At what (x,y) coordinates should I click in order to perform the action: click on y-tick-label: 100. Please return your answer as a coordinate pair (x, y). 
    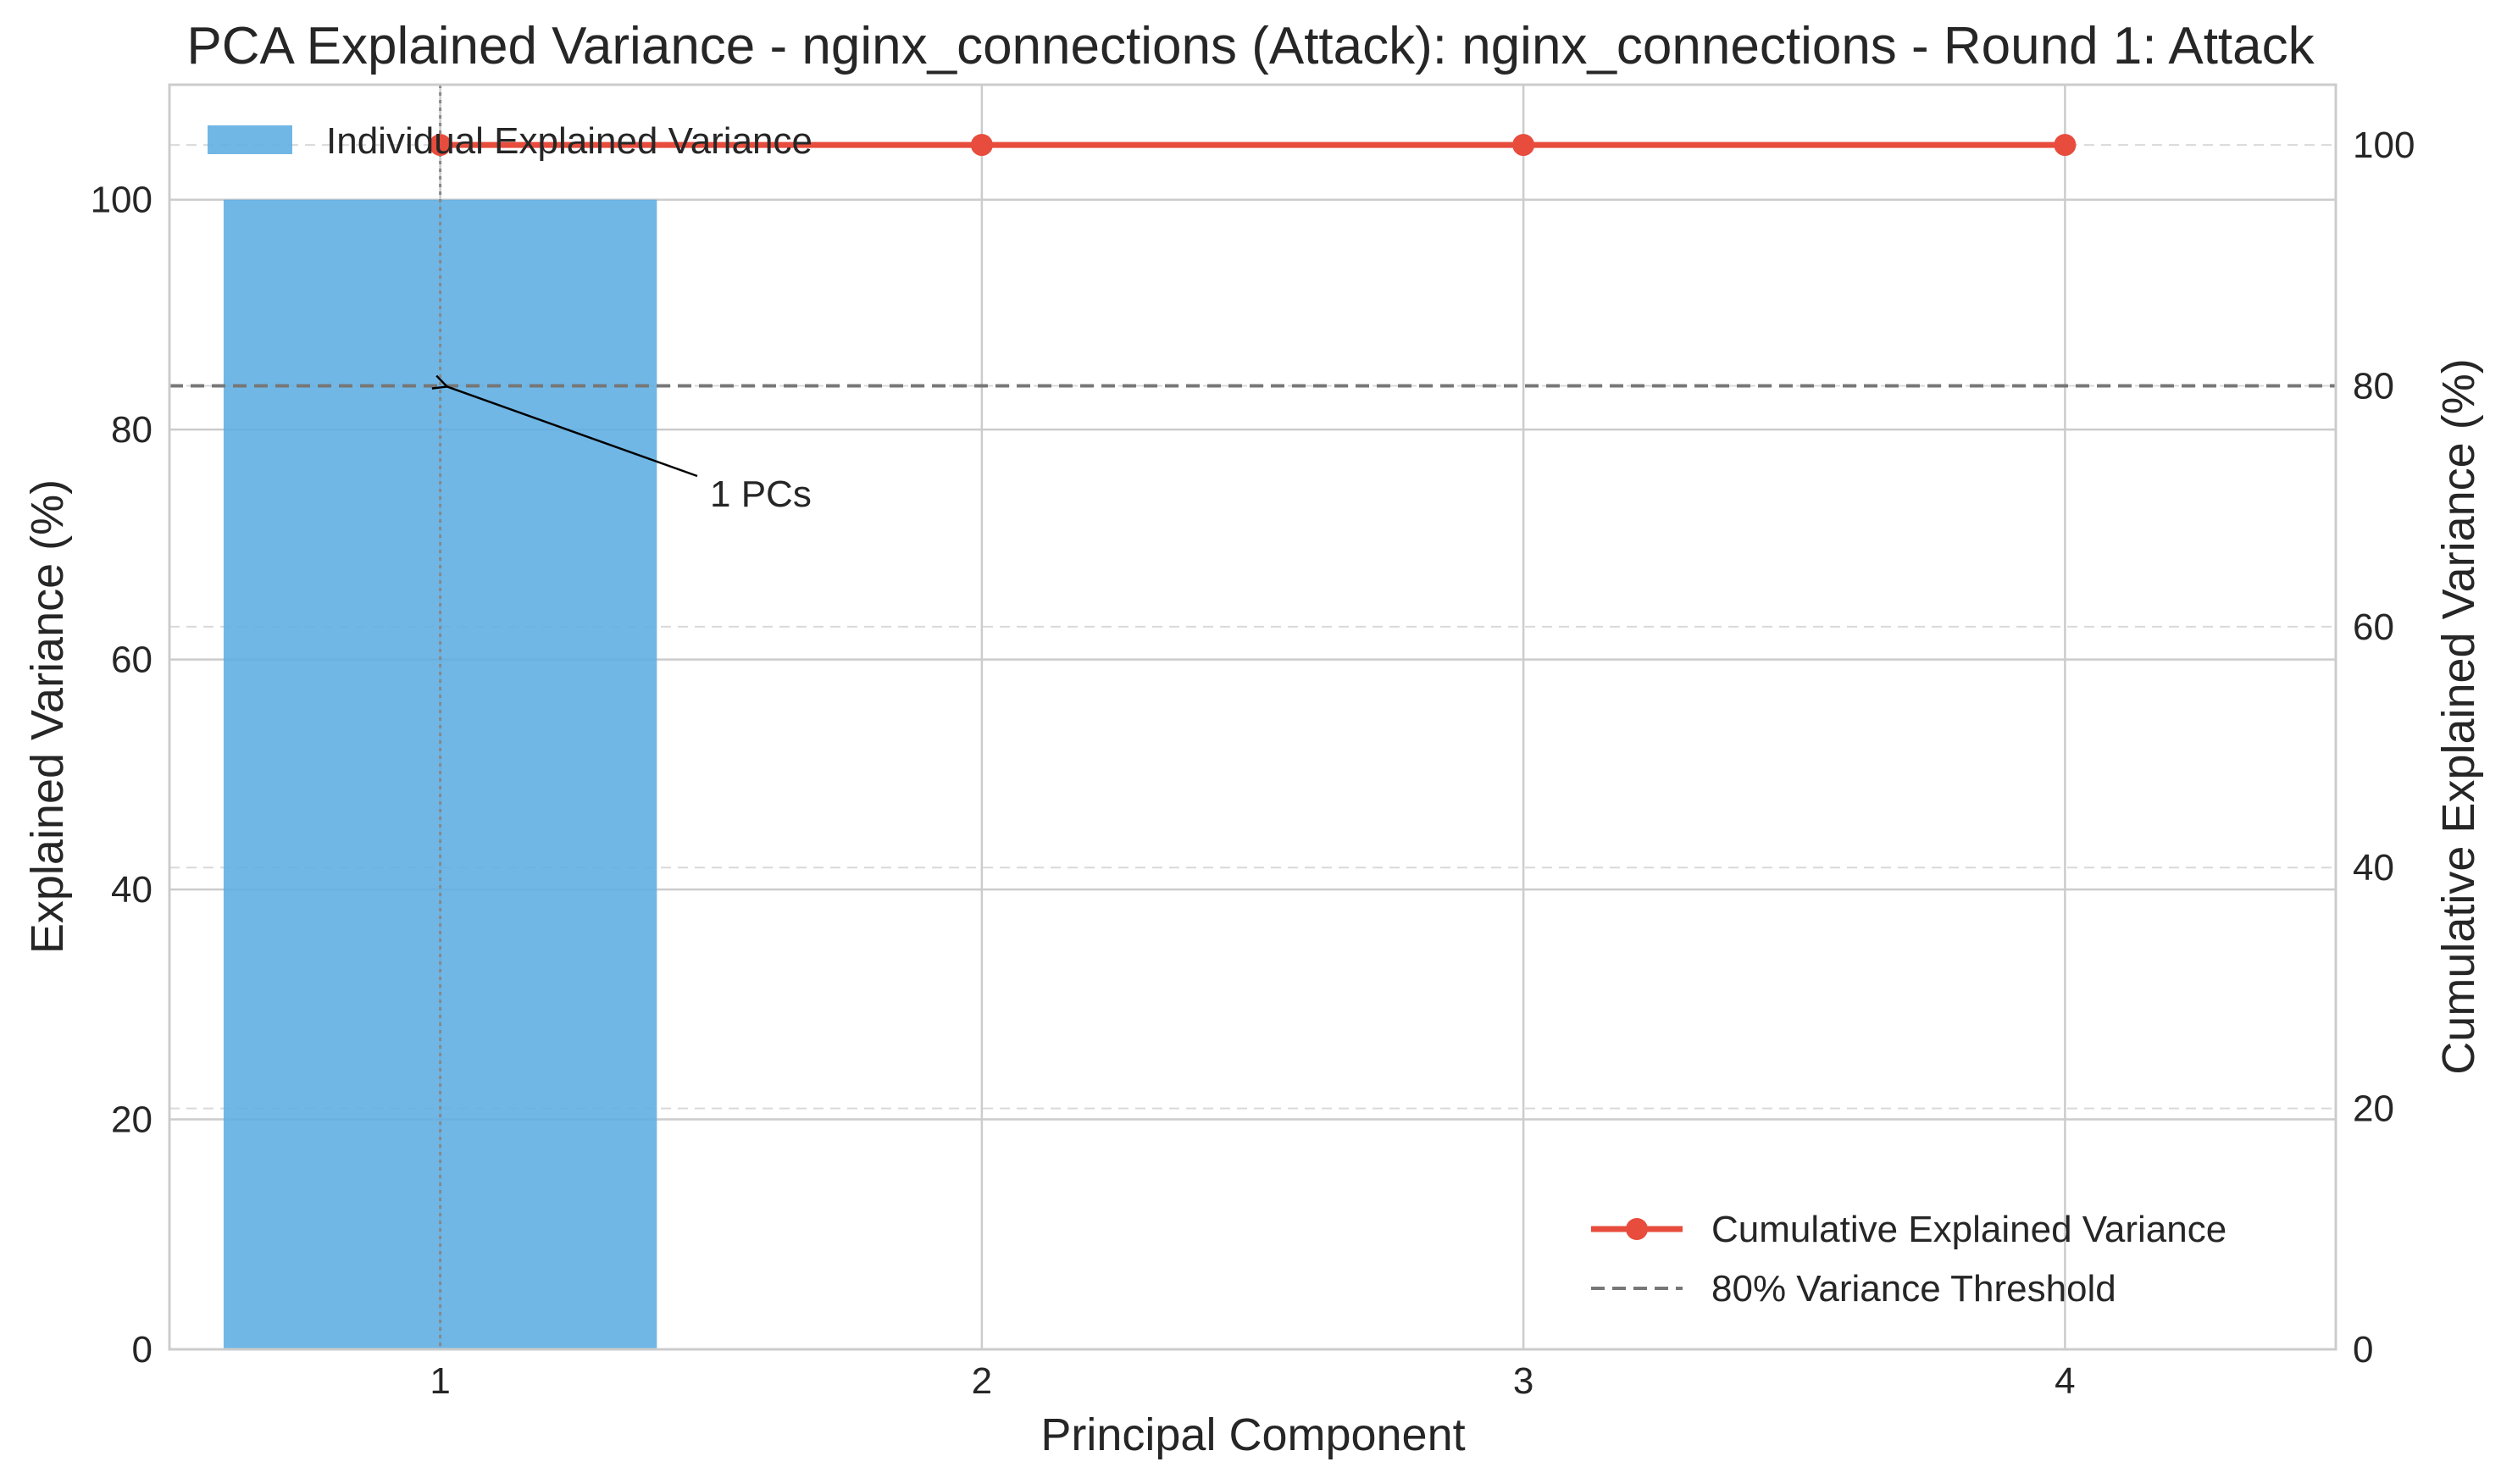
    Looking at the image, I should click on (121, 200).